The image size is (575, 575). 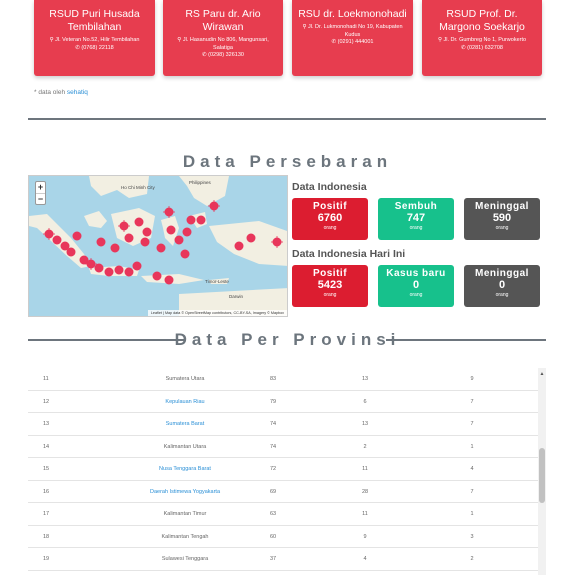 What do you see at coordinates (185, 401) in the screenshot?
I see `province-link: Kepulauan Riau` at bounding box center [185, 401].